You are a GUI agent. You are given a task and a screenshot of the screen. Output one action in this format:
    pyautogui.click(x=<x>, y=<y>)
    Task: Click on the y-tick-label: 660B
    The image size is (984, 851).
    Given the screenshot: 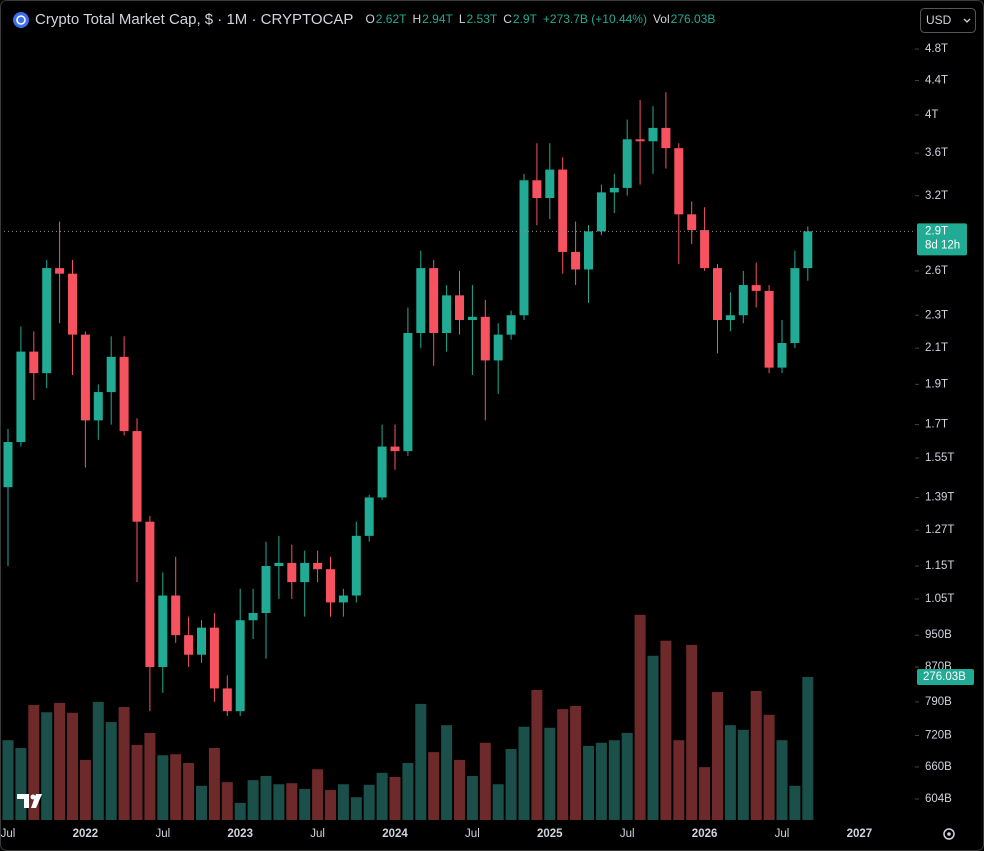 What is the action you would take?
    pyautogui.click(x=938, y=767)
    